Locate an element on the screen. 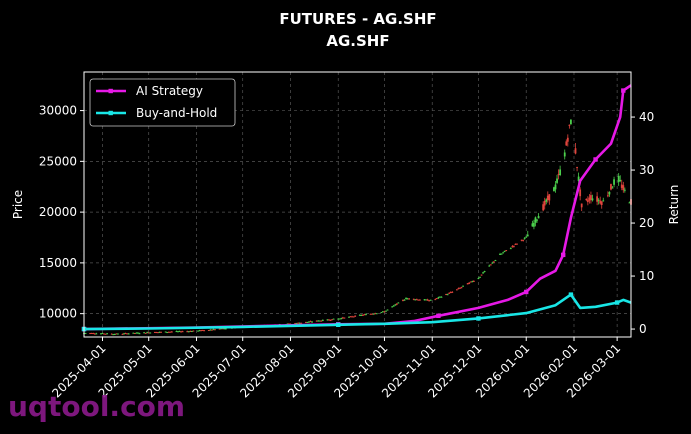 The image size is (691, 434). watermark: uqtool.com is located at coordinates (97, 406).